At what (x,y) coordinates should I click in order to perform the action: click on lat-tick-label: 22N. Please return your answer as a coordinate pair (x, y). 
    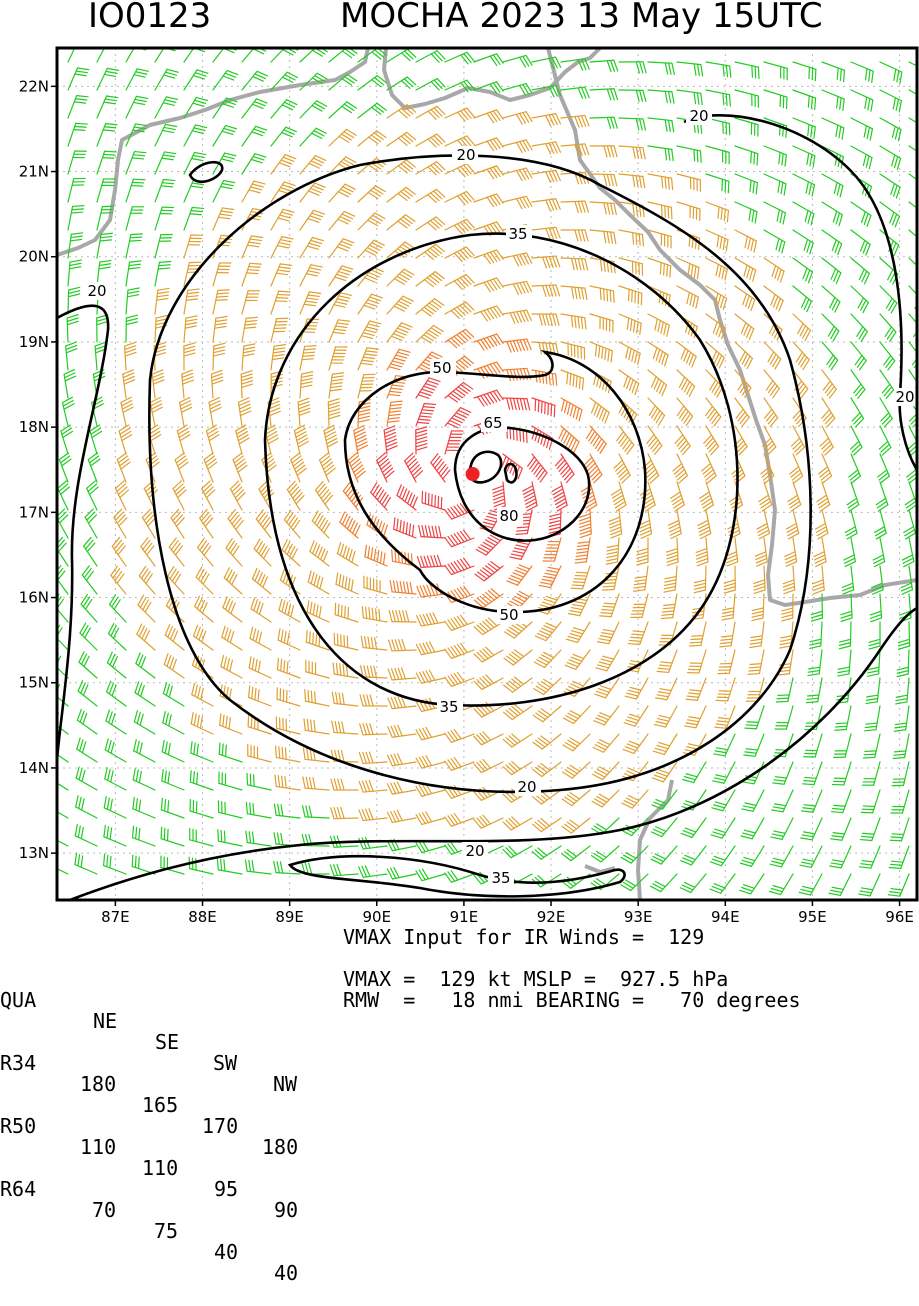
    Looking at the image, I should click on (34, 86).